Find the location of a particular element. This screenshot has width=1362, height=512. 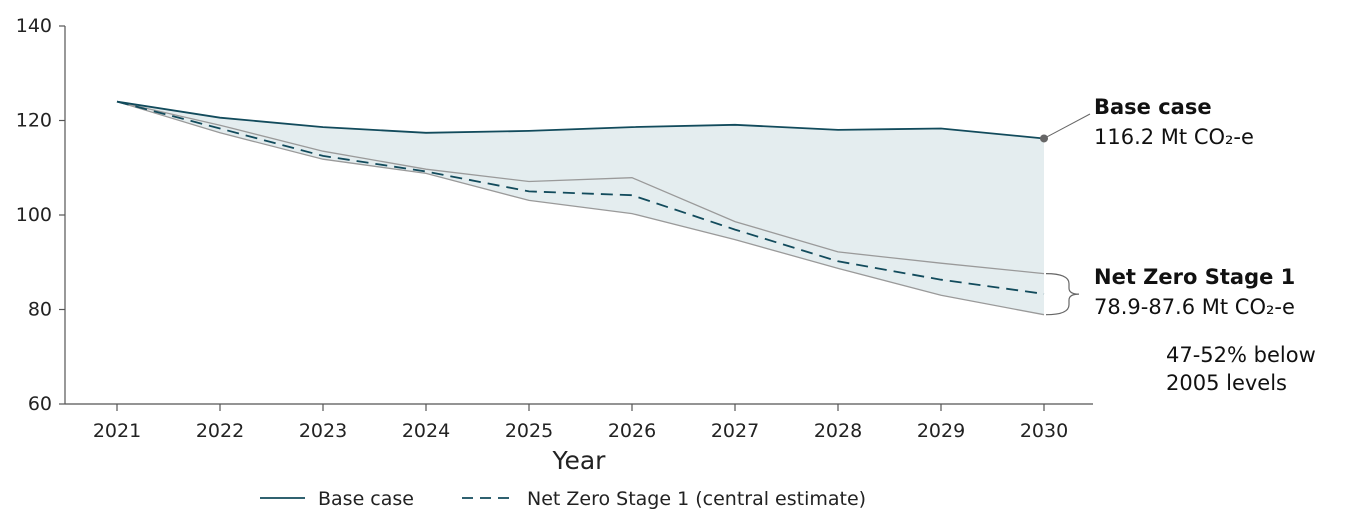

x-tick-label: 2025 is located at coordinates (529, 431).